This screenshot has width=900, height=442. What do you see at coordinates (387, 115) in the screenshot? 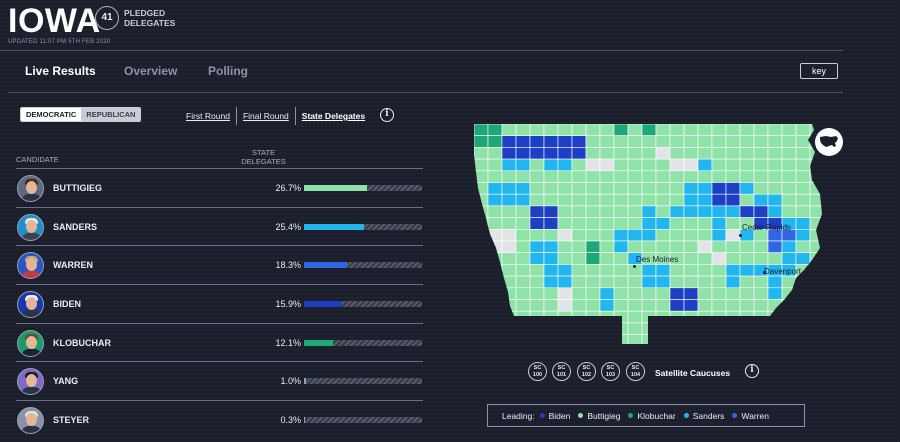
I see `info-icon: i` at bounding box center [387, 115].